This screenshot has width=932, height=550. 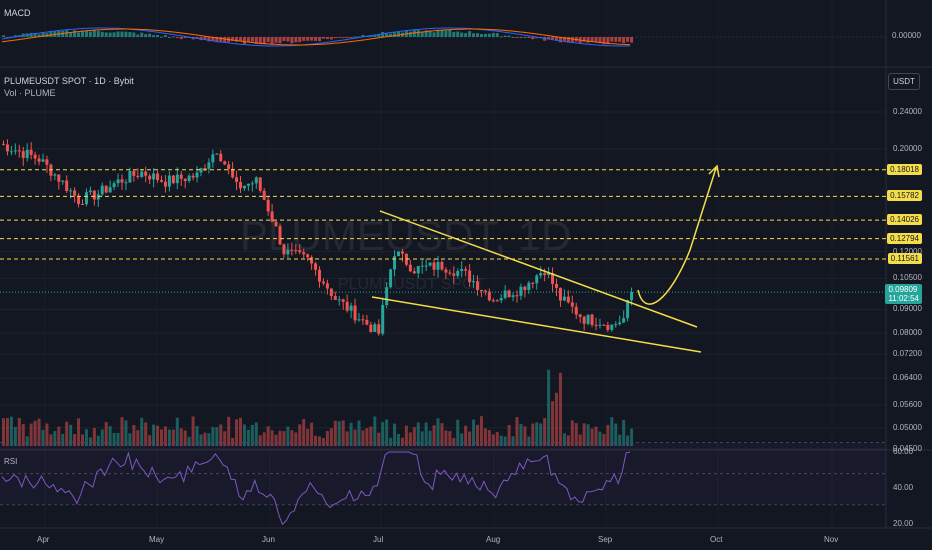 I want to click on symbol-title: PLUMEUSDT SPOT · 1D · Bybit, so click(x=69, y=81).